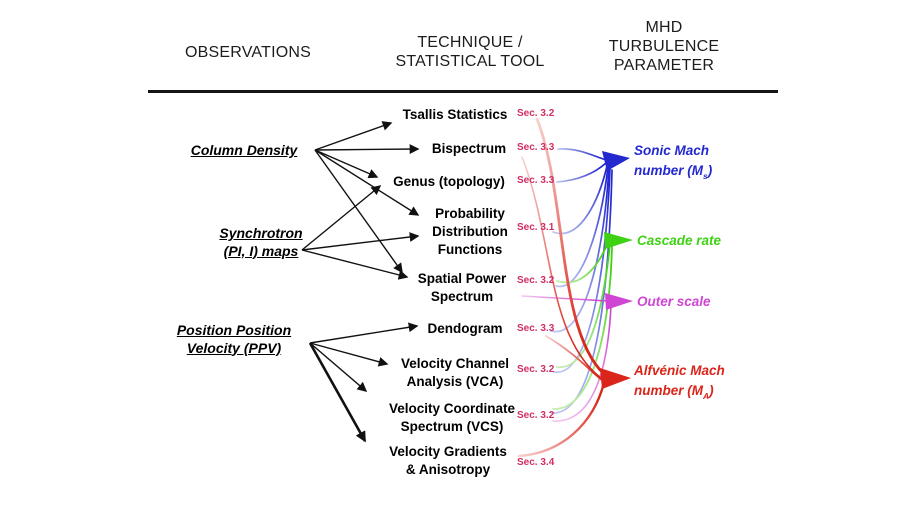 The width and height of the screenshot is (899, 506). What do you see at coordinates (349, 354) in the screenshot?
I see `arrow-ppv-vca` at bounding box center [349, 354].